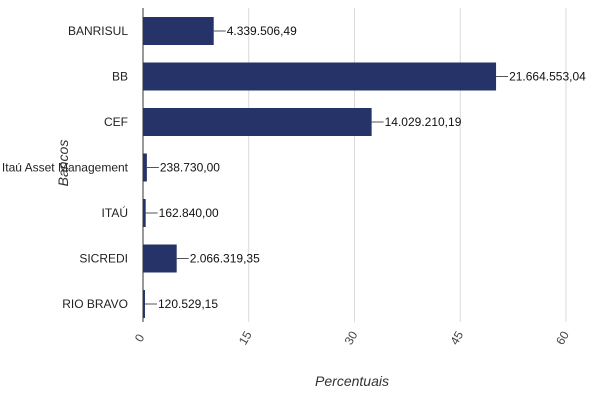  I want to click on x-tick-label: 45, so click(456, 337).